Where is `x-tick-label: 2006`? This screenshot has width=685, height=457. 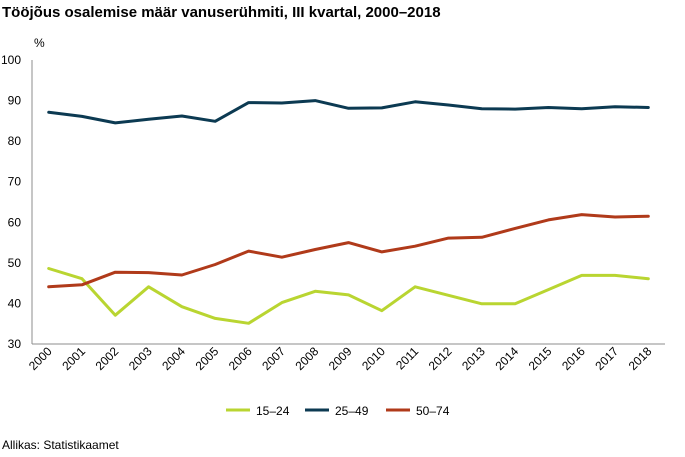 x-tick-label: 2006 is located at coordinates (240, 358).